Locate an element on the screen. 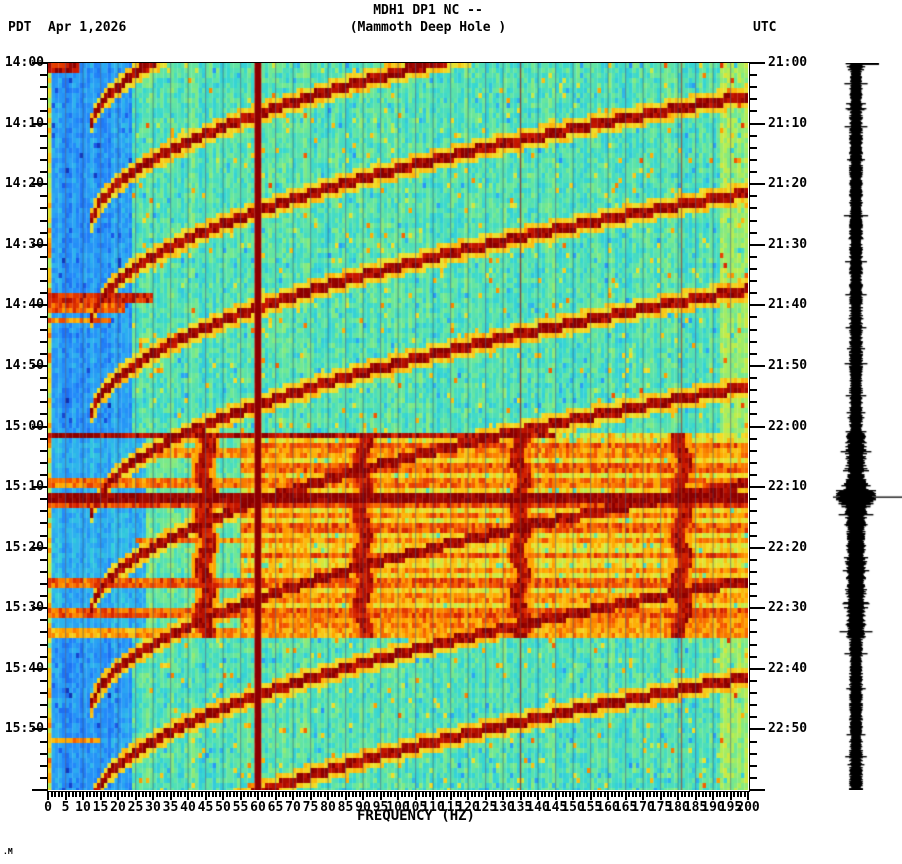 The image size is (902, 864). left-time-label: 15:20 is located at coordinates (24, 547).